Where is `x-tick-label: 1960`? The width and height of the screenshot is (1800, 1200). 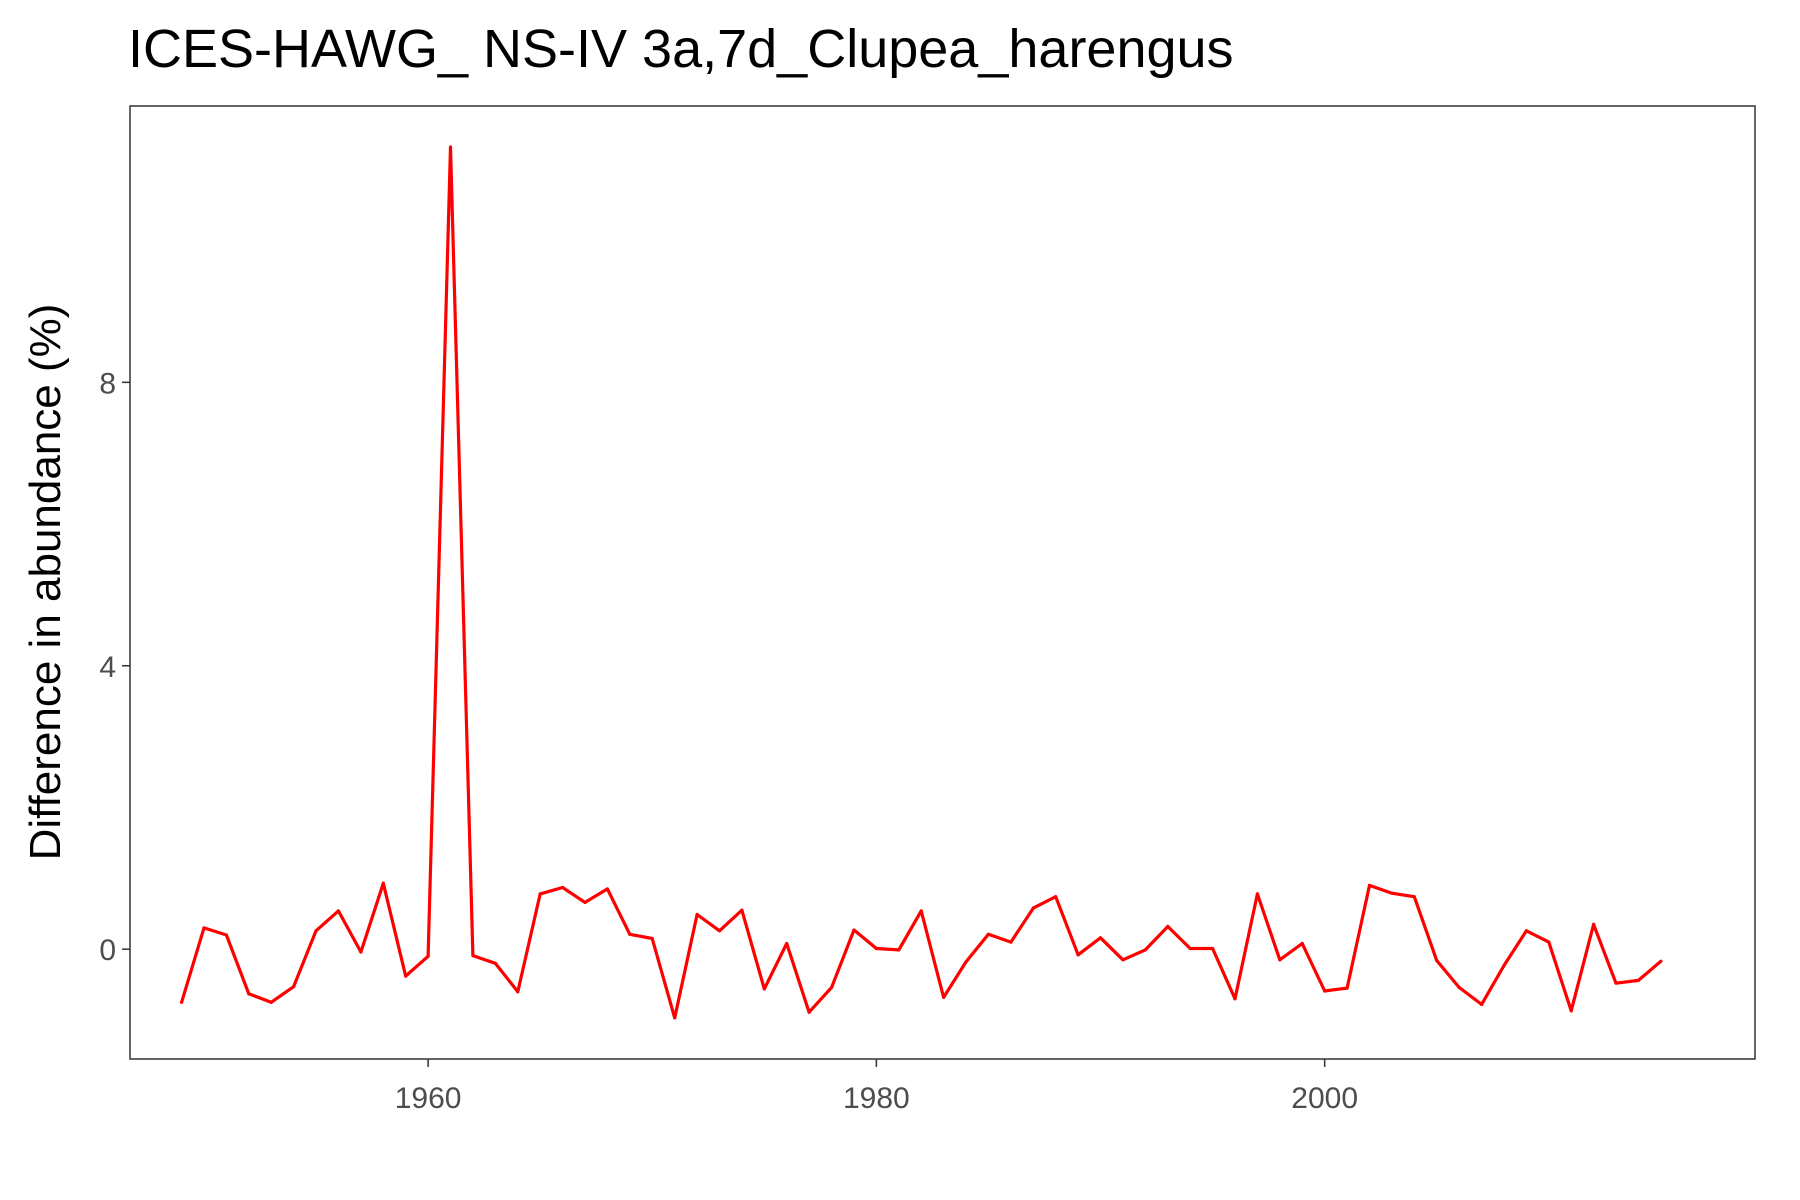
x-tick-label: 1960 is located at coordinates (428, 1098).